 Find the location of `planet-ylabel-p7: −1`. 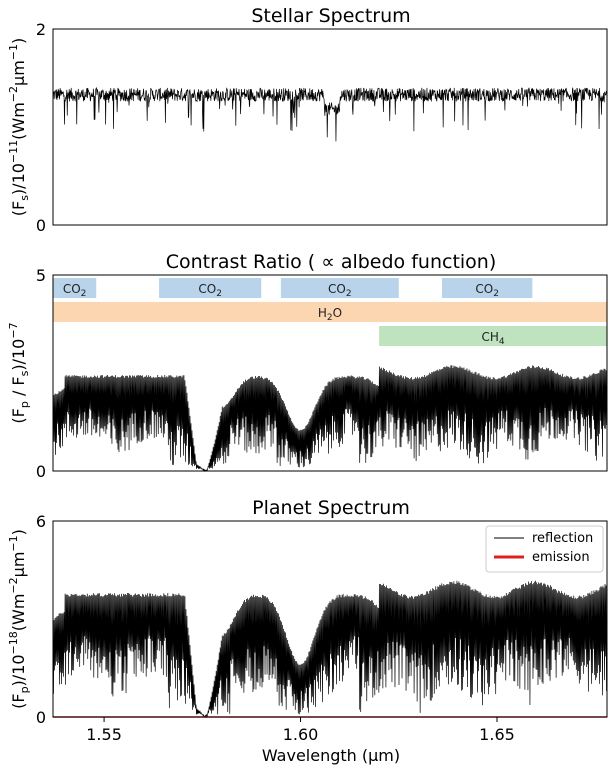

planet-ylabel-p7: −1 is located at coordinates (13, 543).